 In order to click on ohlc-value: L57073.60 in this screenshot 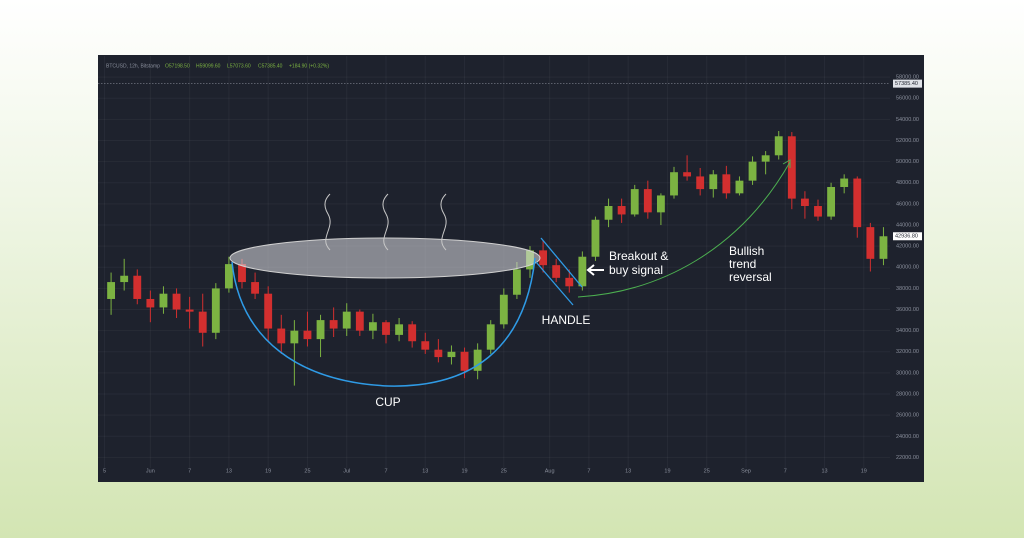, I will do `click(239, 66)`.